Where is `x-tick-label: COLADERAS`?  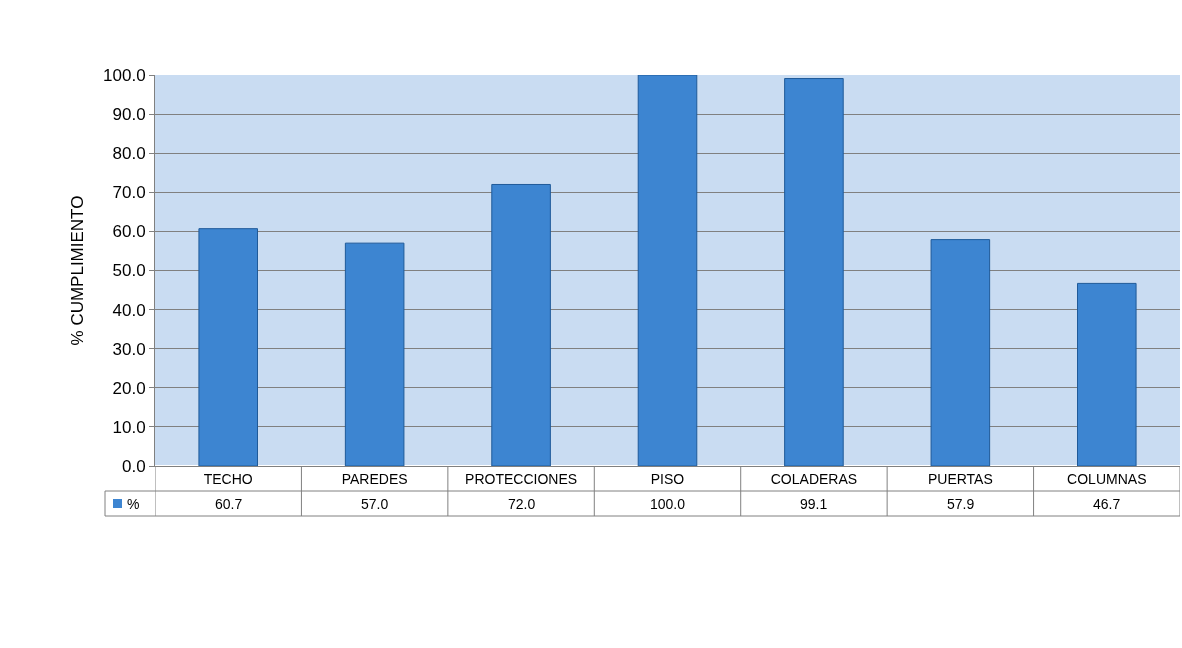 x-tick-label: COLADERAS is located at coordinates (814, 478).